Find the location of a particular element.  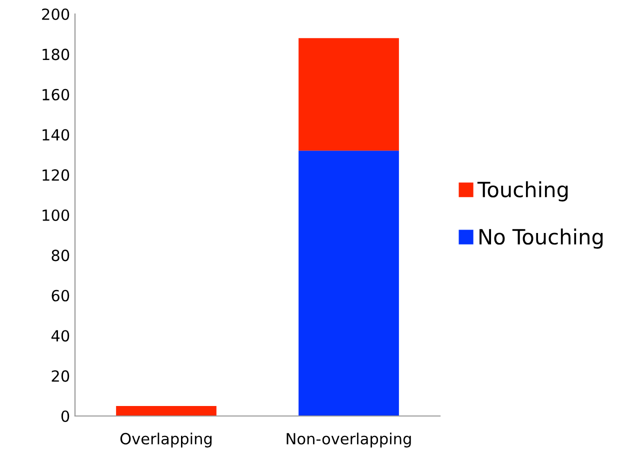

y-tick-label: 180 is located at coordinates (56, 54).